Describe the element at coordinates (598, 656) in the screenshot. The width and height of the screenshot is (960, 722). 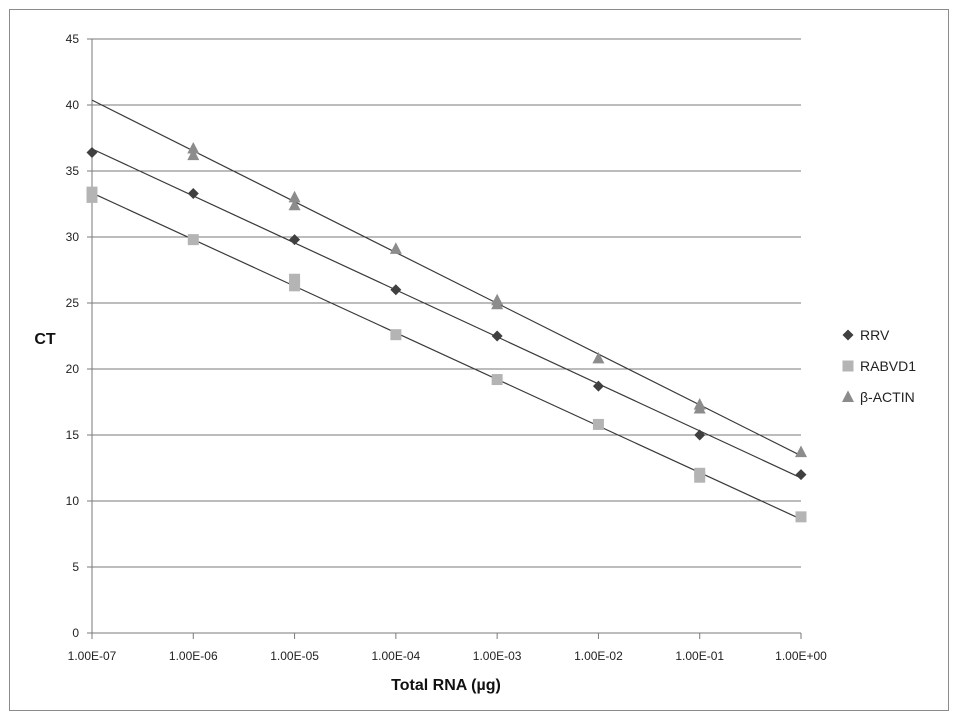
I see `x-tick-label: 1.00E-02` at that location.